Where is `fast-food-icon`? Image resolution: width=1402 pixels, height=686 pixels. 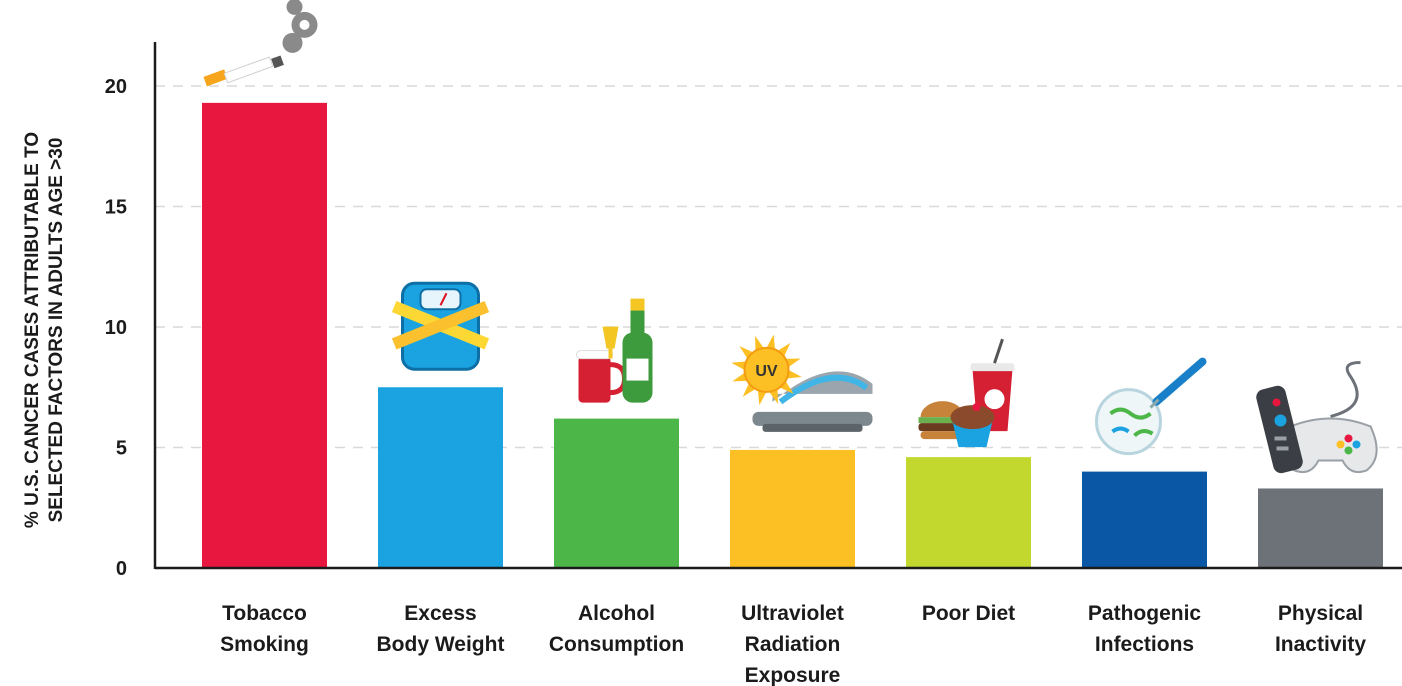 fast-food-icon is located at coordinates (966, 393).